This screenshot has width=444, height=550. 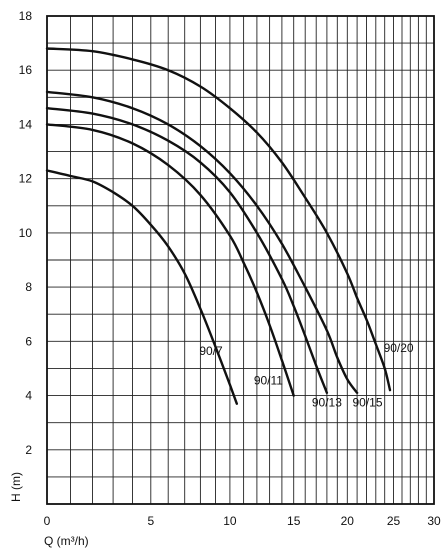 What do you see at coordinates (28, 341) in the screenshot?
I see `y-tick-label: 6` at bounding box center [28, 341].